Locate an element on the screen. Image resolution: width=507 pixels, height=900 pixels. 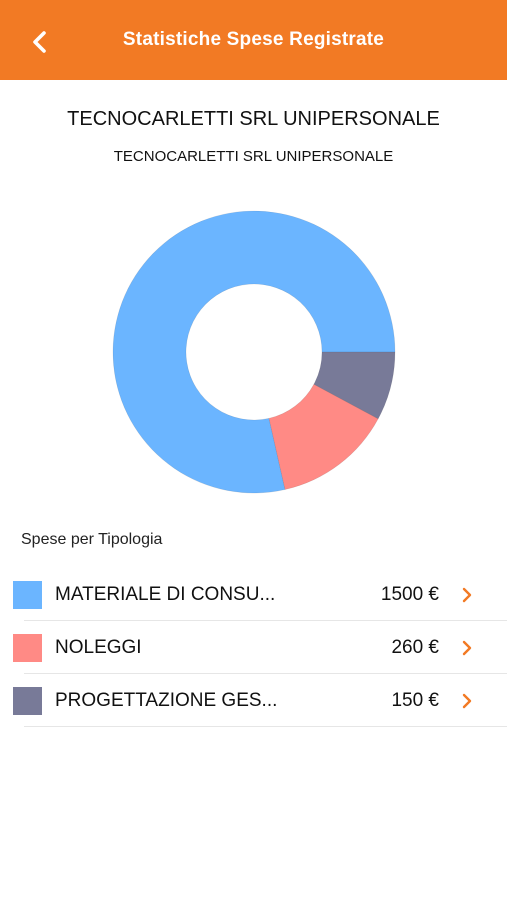
page-title: Statistiche Spese Registrate is located at coordinates (253, 39).